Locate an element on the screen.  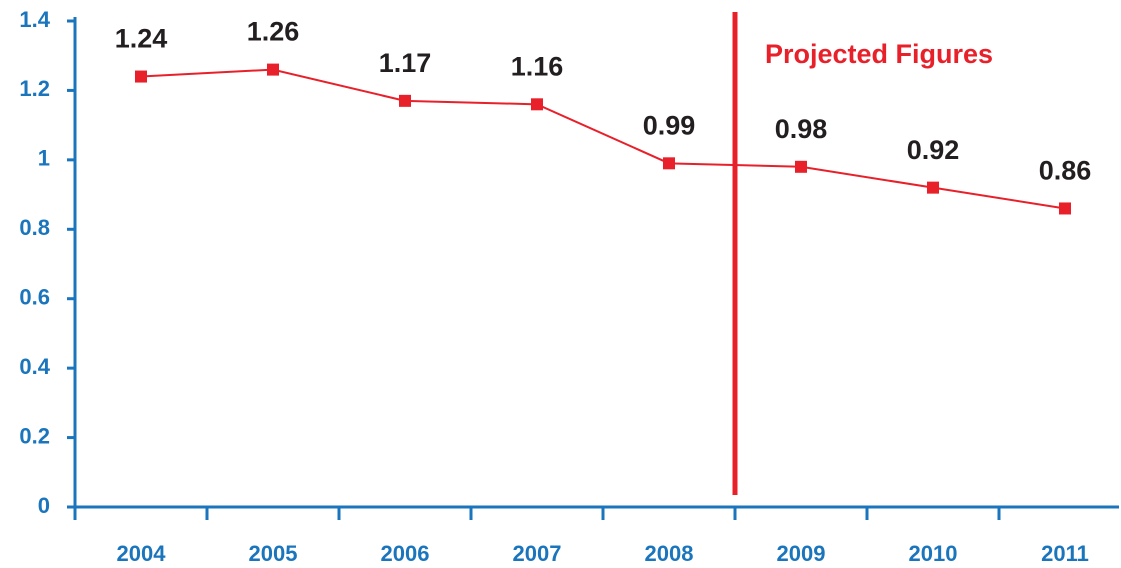
y-tick-label: 0.8 is located at coordinates (34, 227).